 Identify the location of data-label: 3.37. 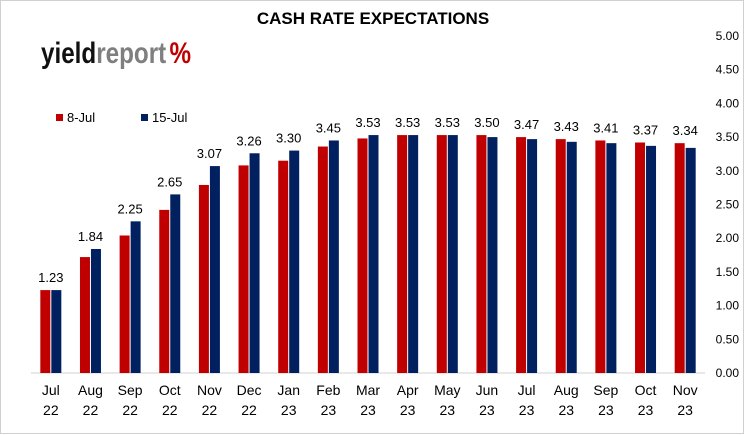
(645, 129).